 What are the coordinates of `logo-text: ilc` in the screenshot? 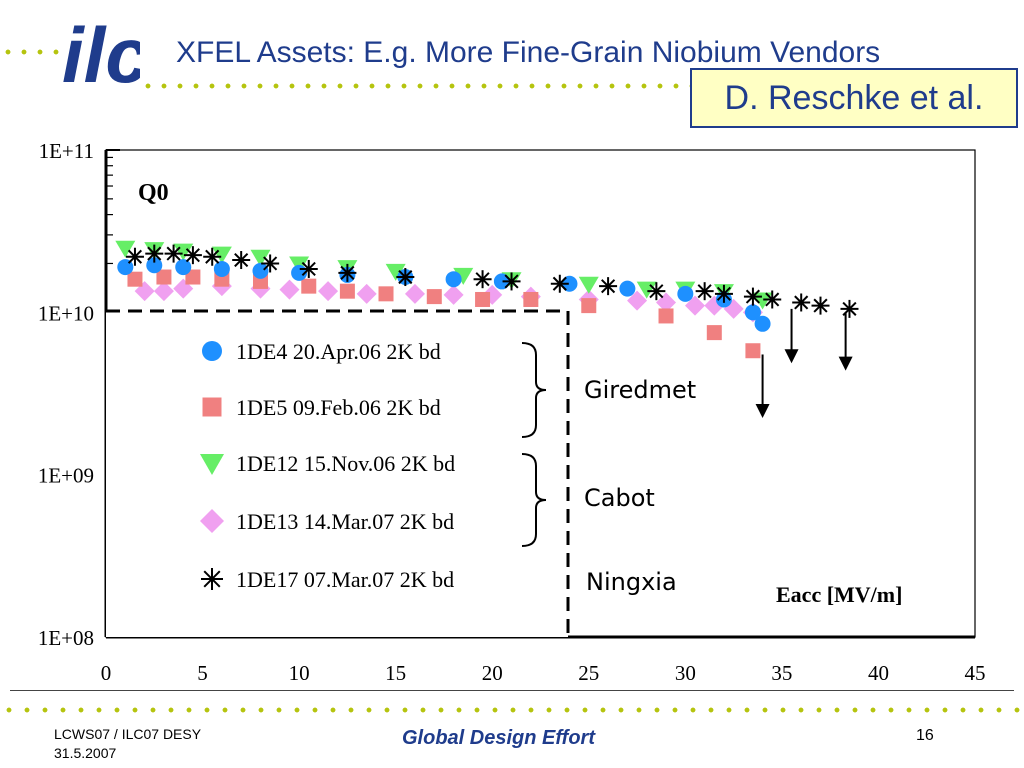 It's located at (101, 52).